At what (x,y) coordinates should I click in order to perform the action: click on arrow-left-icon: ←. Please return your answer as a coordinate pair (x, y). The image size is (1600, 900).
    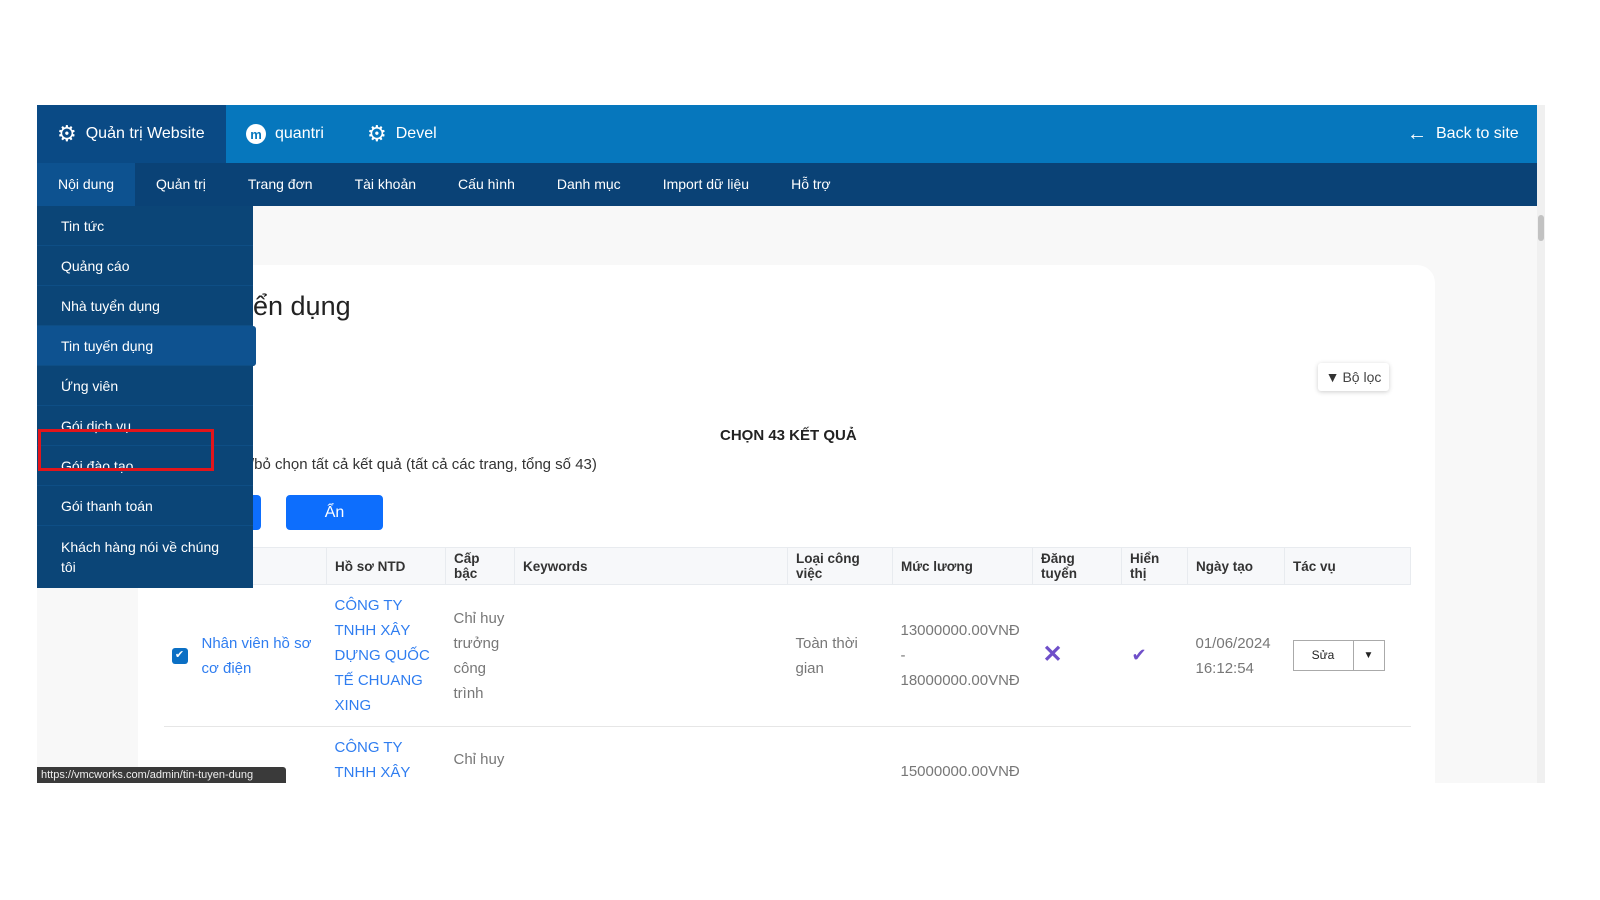
    Looking at the image, I should click on (1417, 133).